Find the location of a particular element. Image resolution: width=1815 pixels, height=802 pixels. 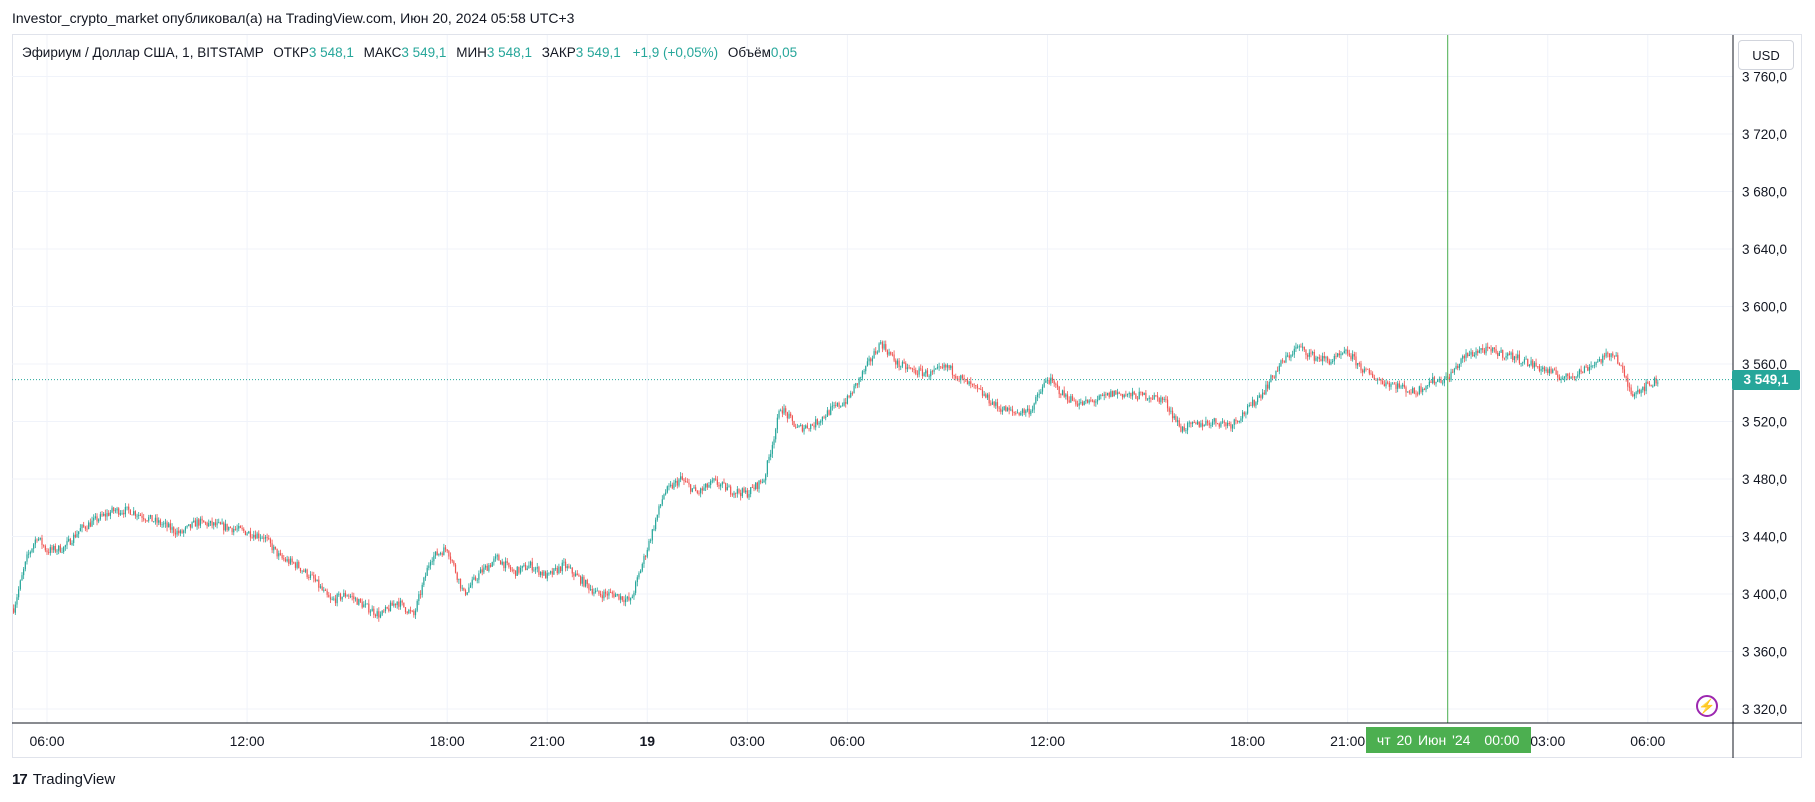

currency-button: USD is located at coordinates (1766, 55).